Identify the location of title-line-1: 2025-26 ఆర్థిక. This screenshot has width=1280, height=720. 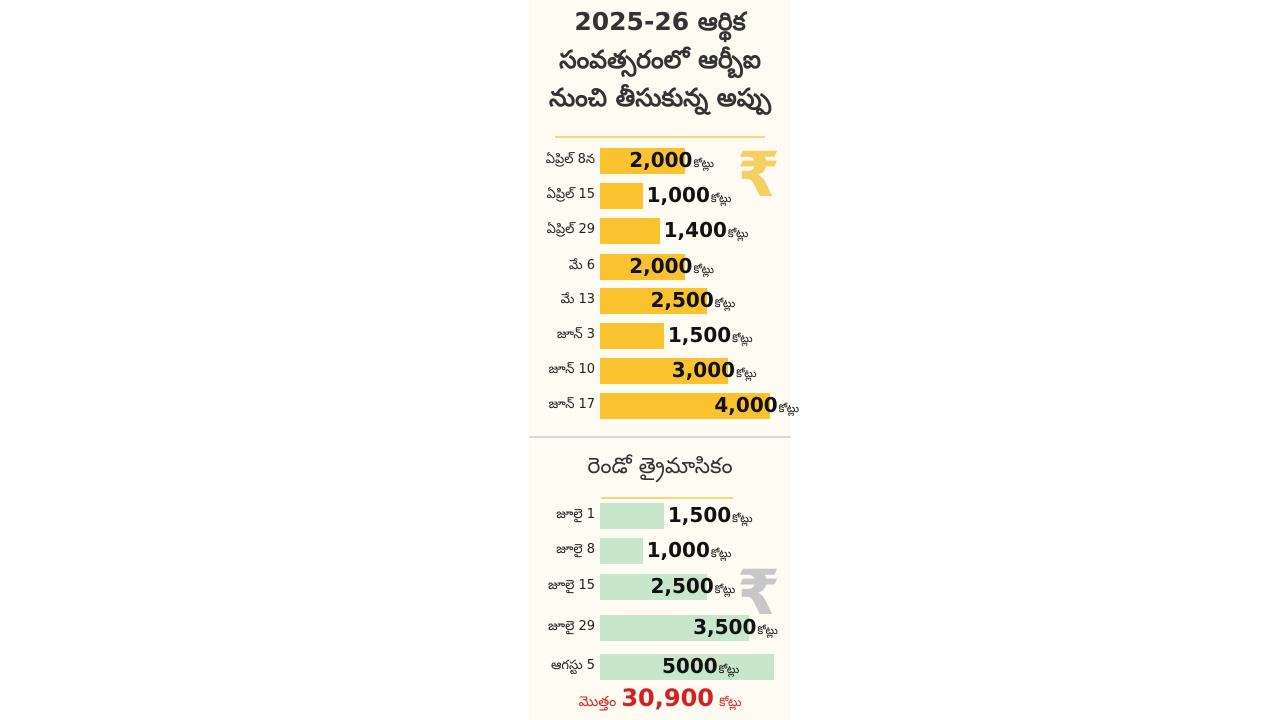
(660, 21).